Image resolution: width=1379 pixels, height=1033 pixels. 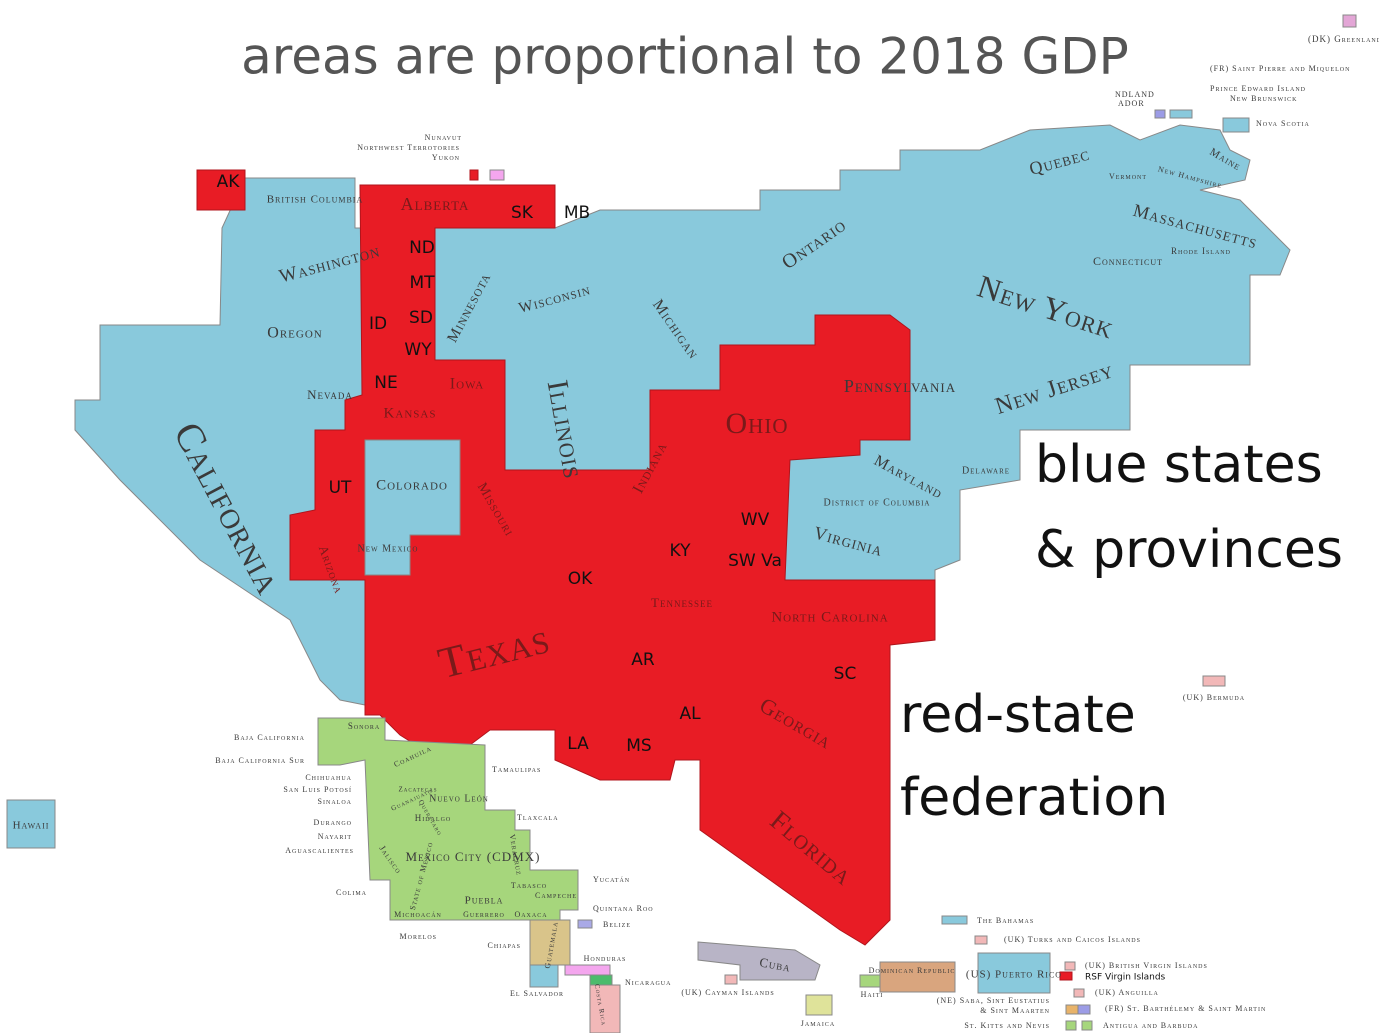 I want to click on region-label: Alberta, so click(x=435, y=204).